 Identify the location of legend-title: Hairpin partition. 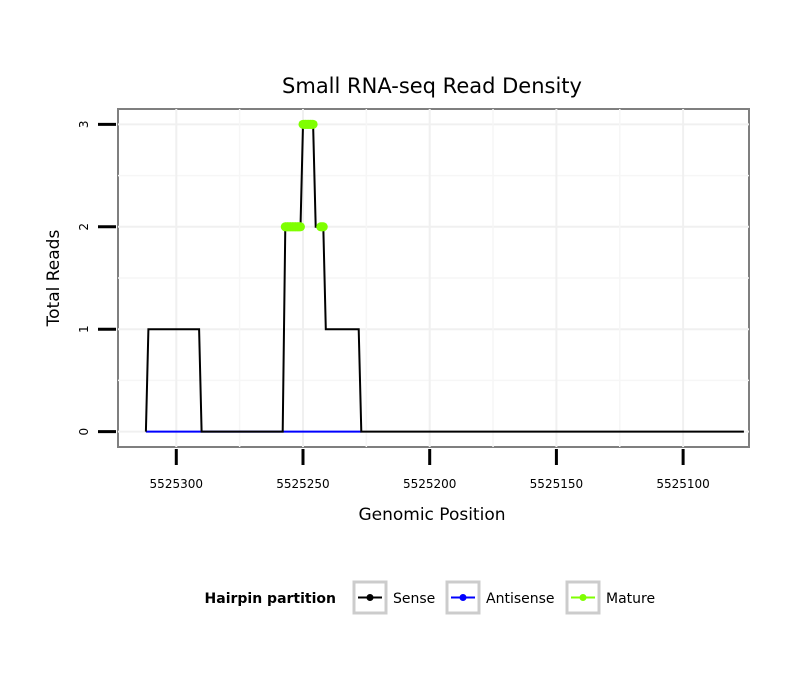
(270, 599).